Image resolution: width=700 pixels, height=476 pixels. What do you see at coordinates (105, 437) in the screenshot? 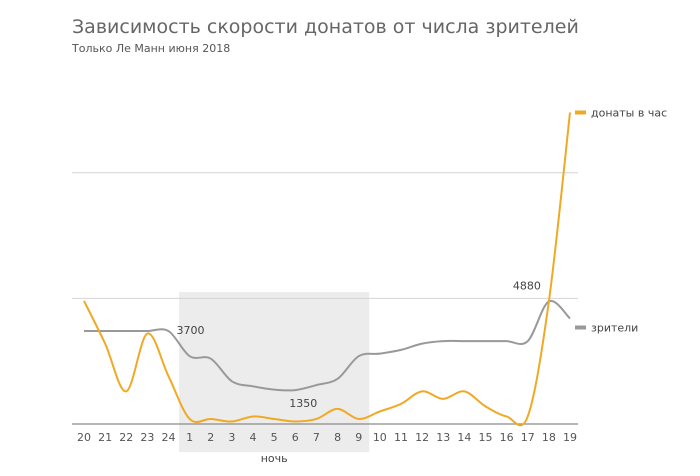
I see `x-tick-label: 21` at bounding box center [105, 437].